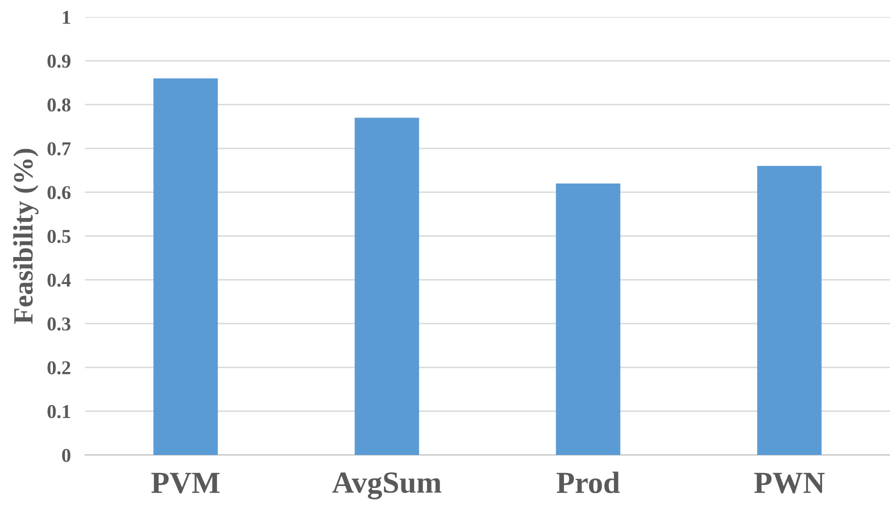  Describe the element at coordinates (66, 17) in the screenshot. I see `y-tick-label: 1` at that location.